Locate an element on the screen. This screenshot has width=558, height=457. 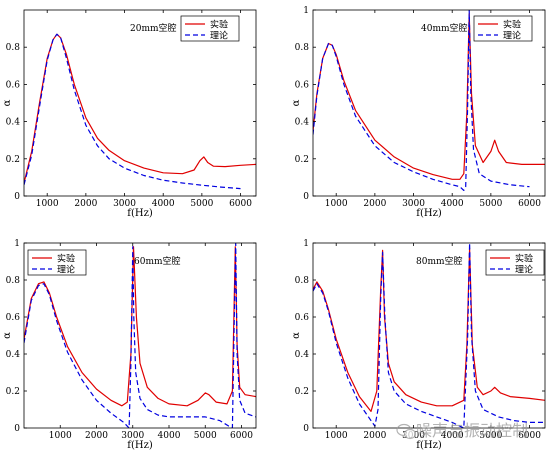
wechat-icon is located at coordinates (406, 431).